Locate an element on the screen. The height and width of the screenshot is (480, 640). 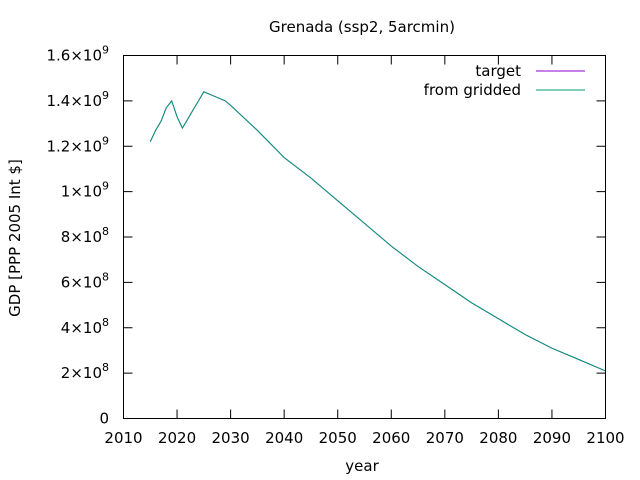
x-tick-label: 2070 is located at coordinates (445, 438).